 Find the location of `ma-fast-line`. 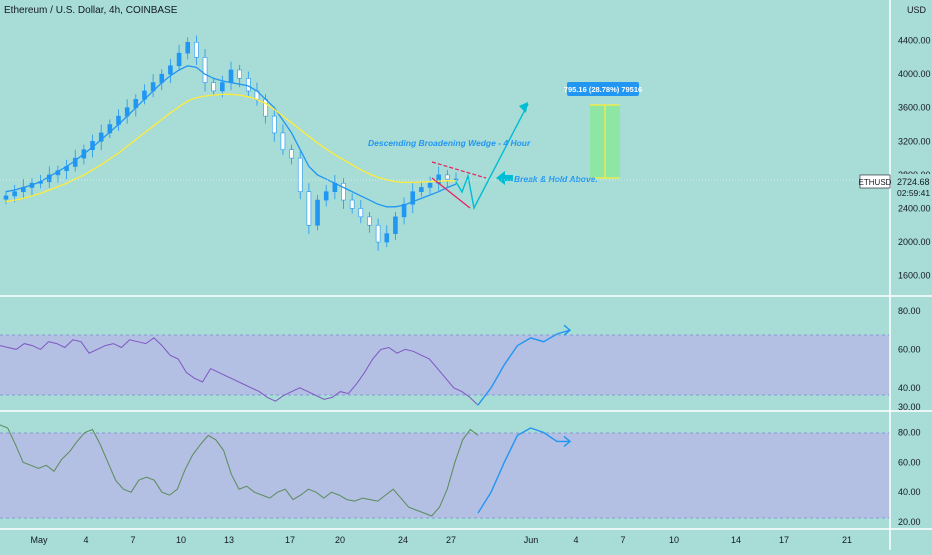

ma-fast-line is located at coordinates (231, 136).